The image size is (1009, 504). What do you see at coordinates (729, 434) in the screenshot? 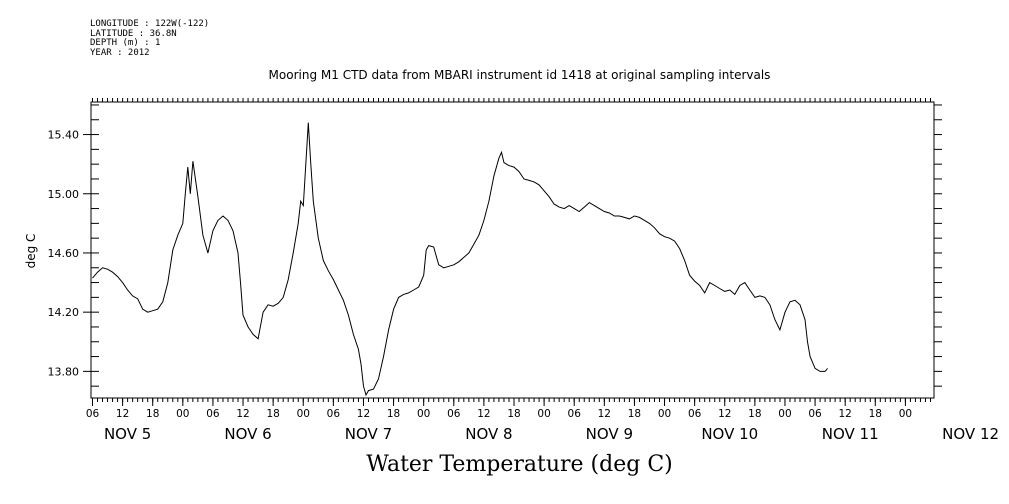
I see `x-day-label: NOV 10` at bounding box center [729, 434].